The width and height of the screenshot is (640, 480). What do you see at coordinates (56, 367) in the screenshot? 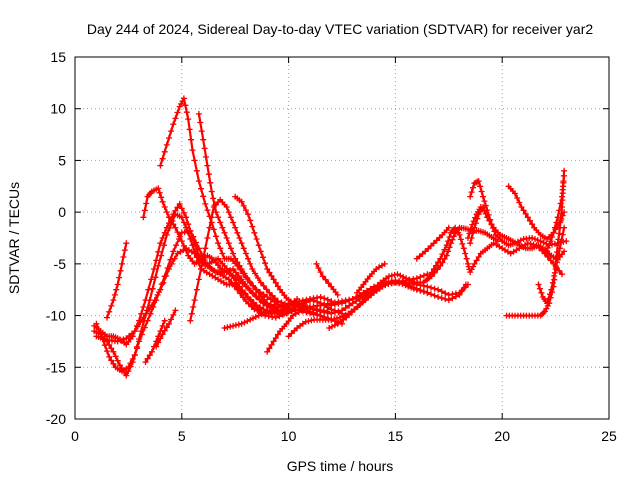
I see `y-tick-label: -15` at bounding box center [56, 367].